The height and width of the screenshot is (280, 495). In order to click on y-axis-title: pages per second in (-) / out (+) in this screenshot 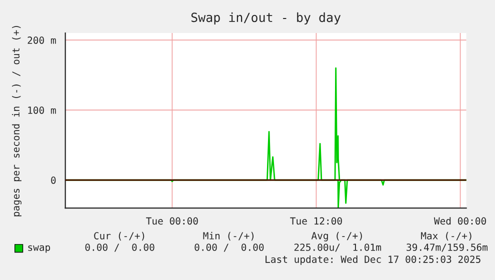, I will do `click(17, 121)`.